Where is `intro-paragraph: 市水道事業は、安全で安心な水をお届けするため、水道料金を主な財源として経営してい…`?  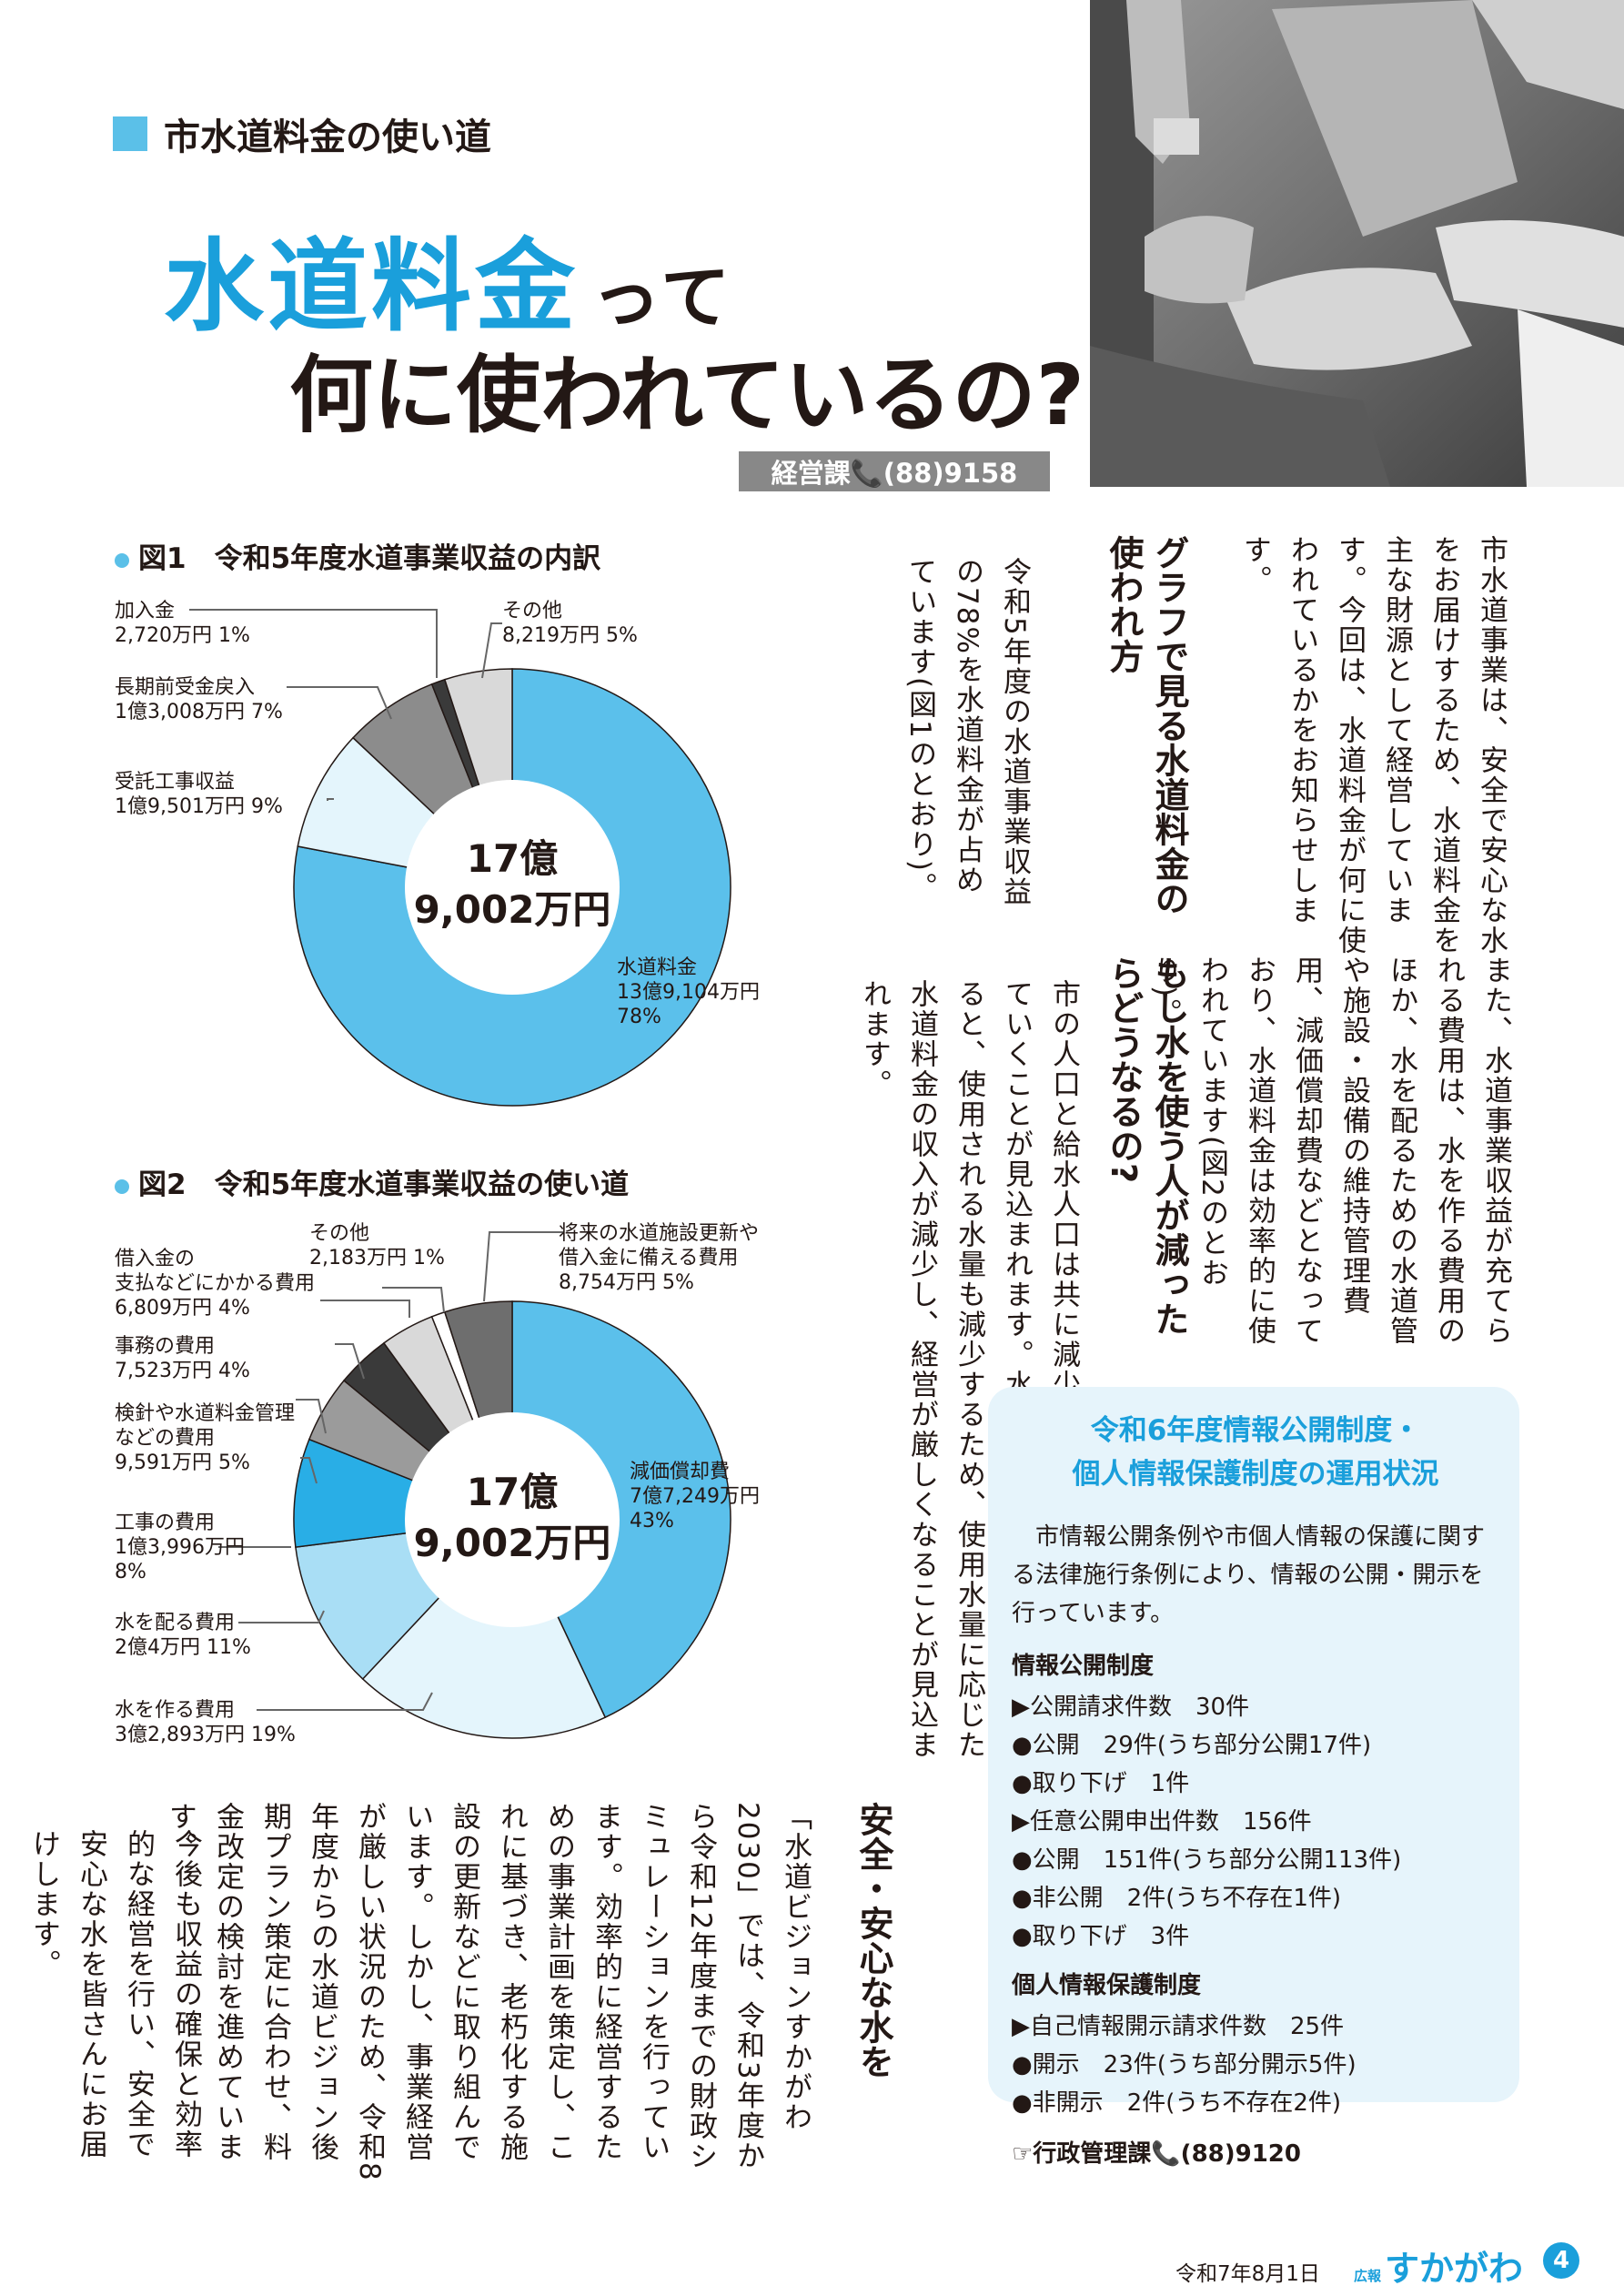
intro-paragraph: 市水道事業は、安全で安心な水をお届けするため、水道料金を主な財源として経営してい… is located at coordinates (1373, 746).